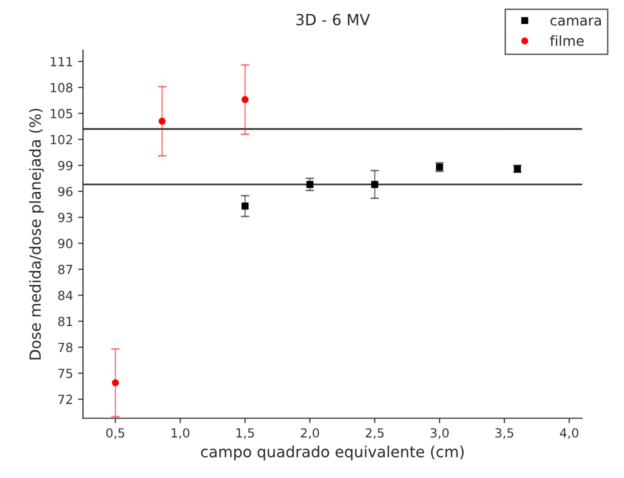  I want to click on chart-title: 3D - 6 MV, so click(333, 20).